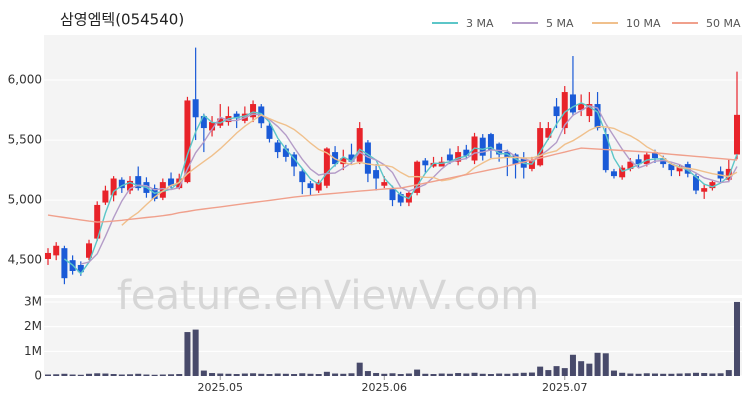 The image size is (750, 400). What do you see at coordinates (33, 351) in the screenshot?
I see `y-tick-label: 1M` at bounding box center [33, 351].